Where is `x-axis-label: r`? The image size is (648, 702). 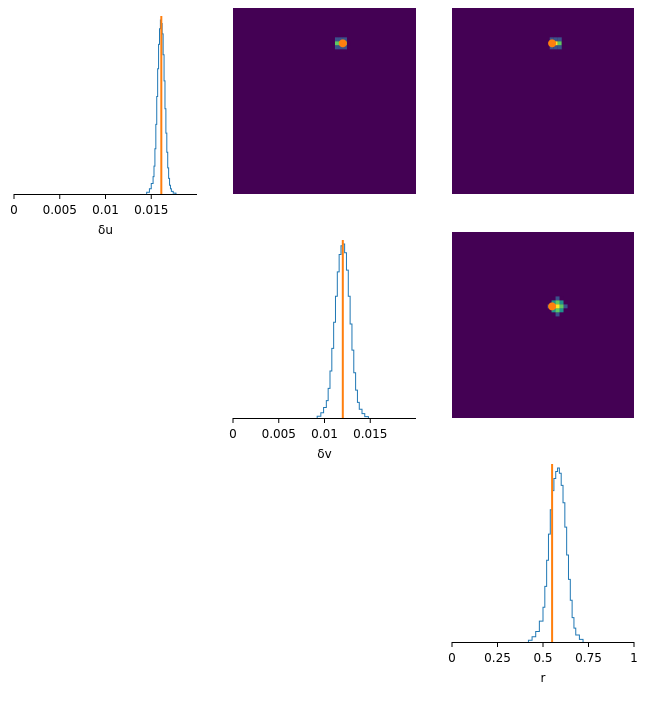
x-axis-label: r is located at coordinates (543, 678).